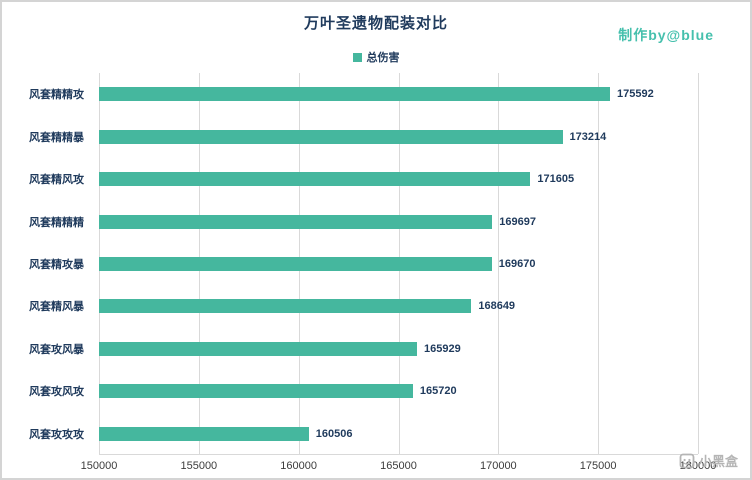 This screenshot has height=480, width=752. Describe the element at coordinates (56, 392) in the screenshot. I see `category-label: 风套攻风攻` at that location.